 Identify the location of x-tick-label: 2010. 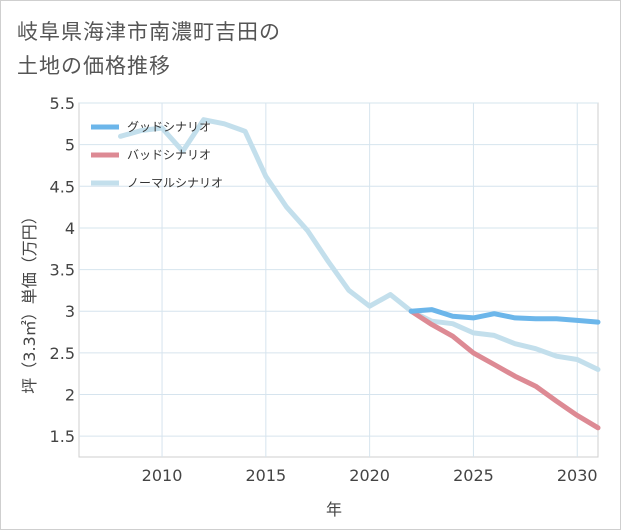
(162, 475).